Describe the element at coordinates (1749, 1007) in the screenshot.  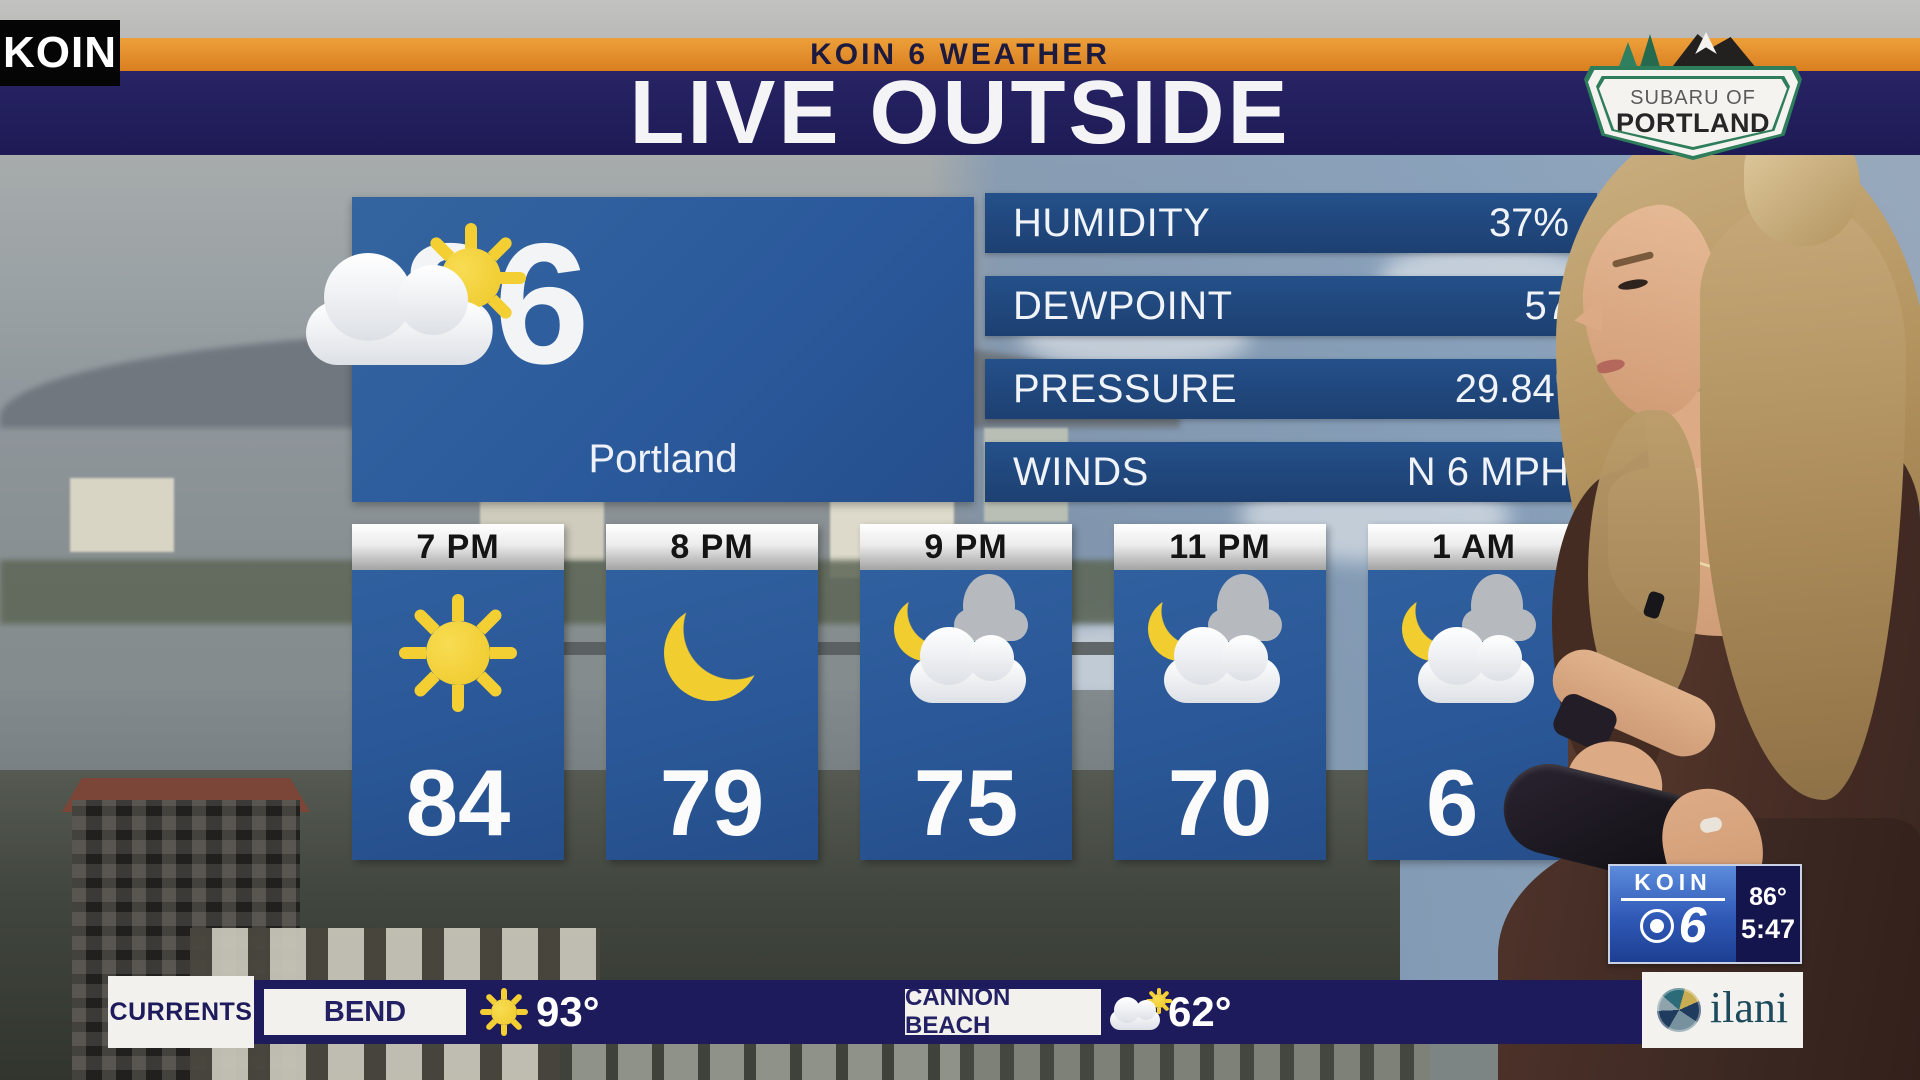
I see `ilani-wordmark: ilani` at that location.